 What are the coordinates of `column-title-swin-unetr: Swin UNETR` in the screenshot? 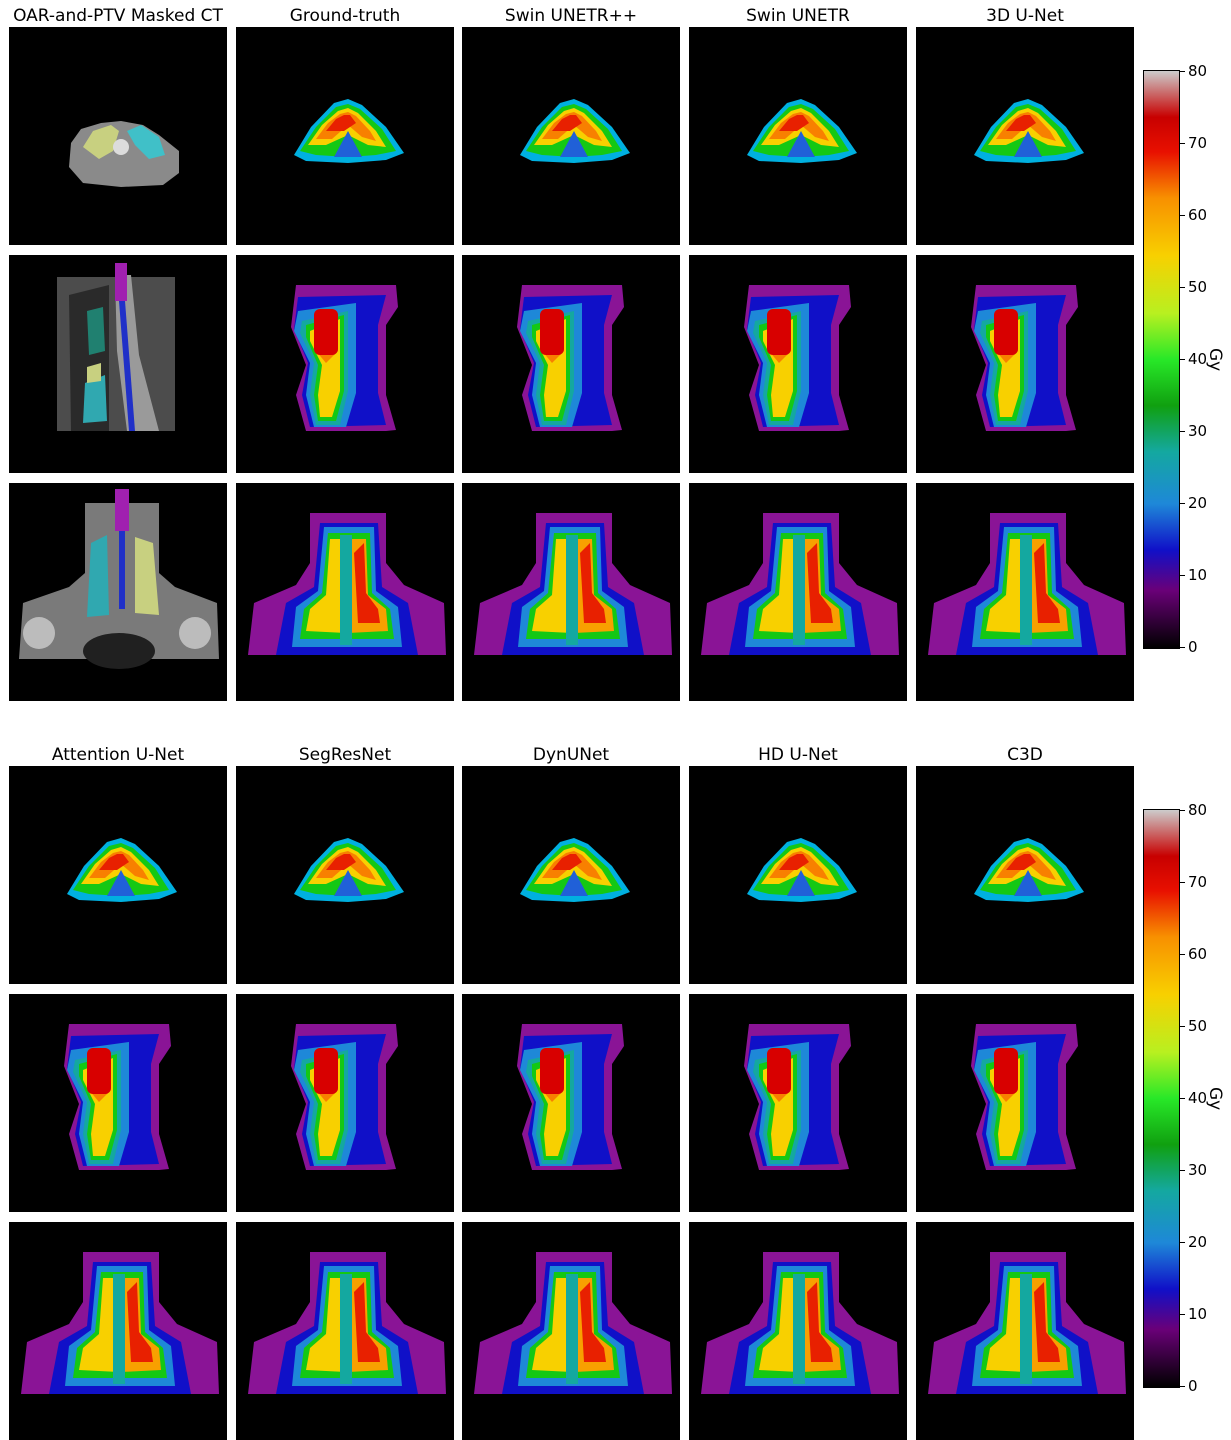 It's located at (798, 16).